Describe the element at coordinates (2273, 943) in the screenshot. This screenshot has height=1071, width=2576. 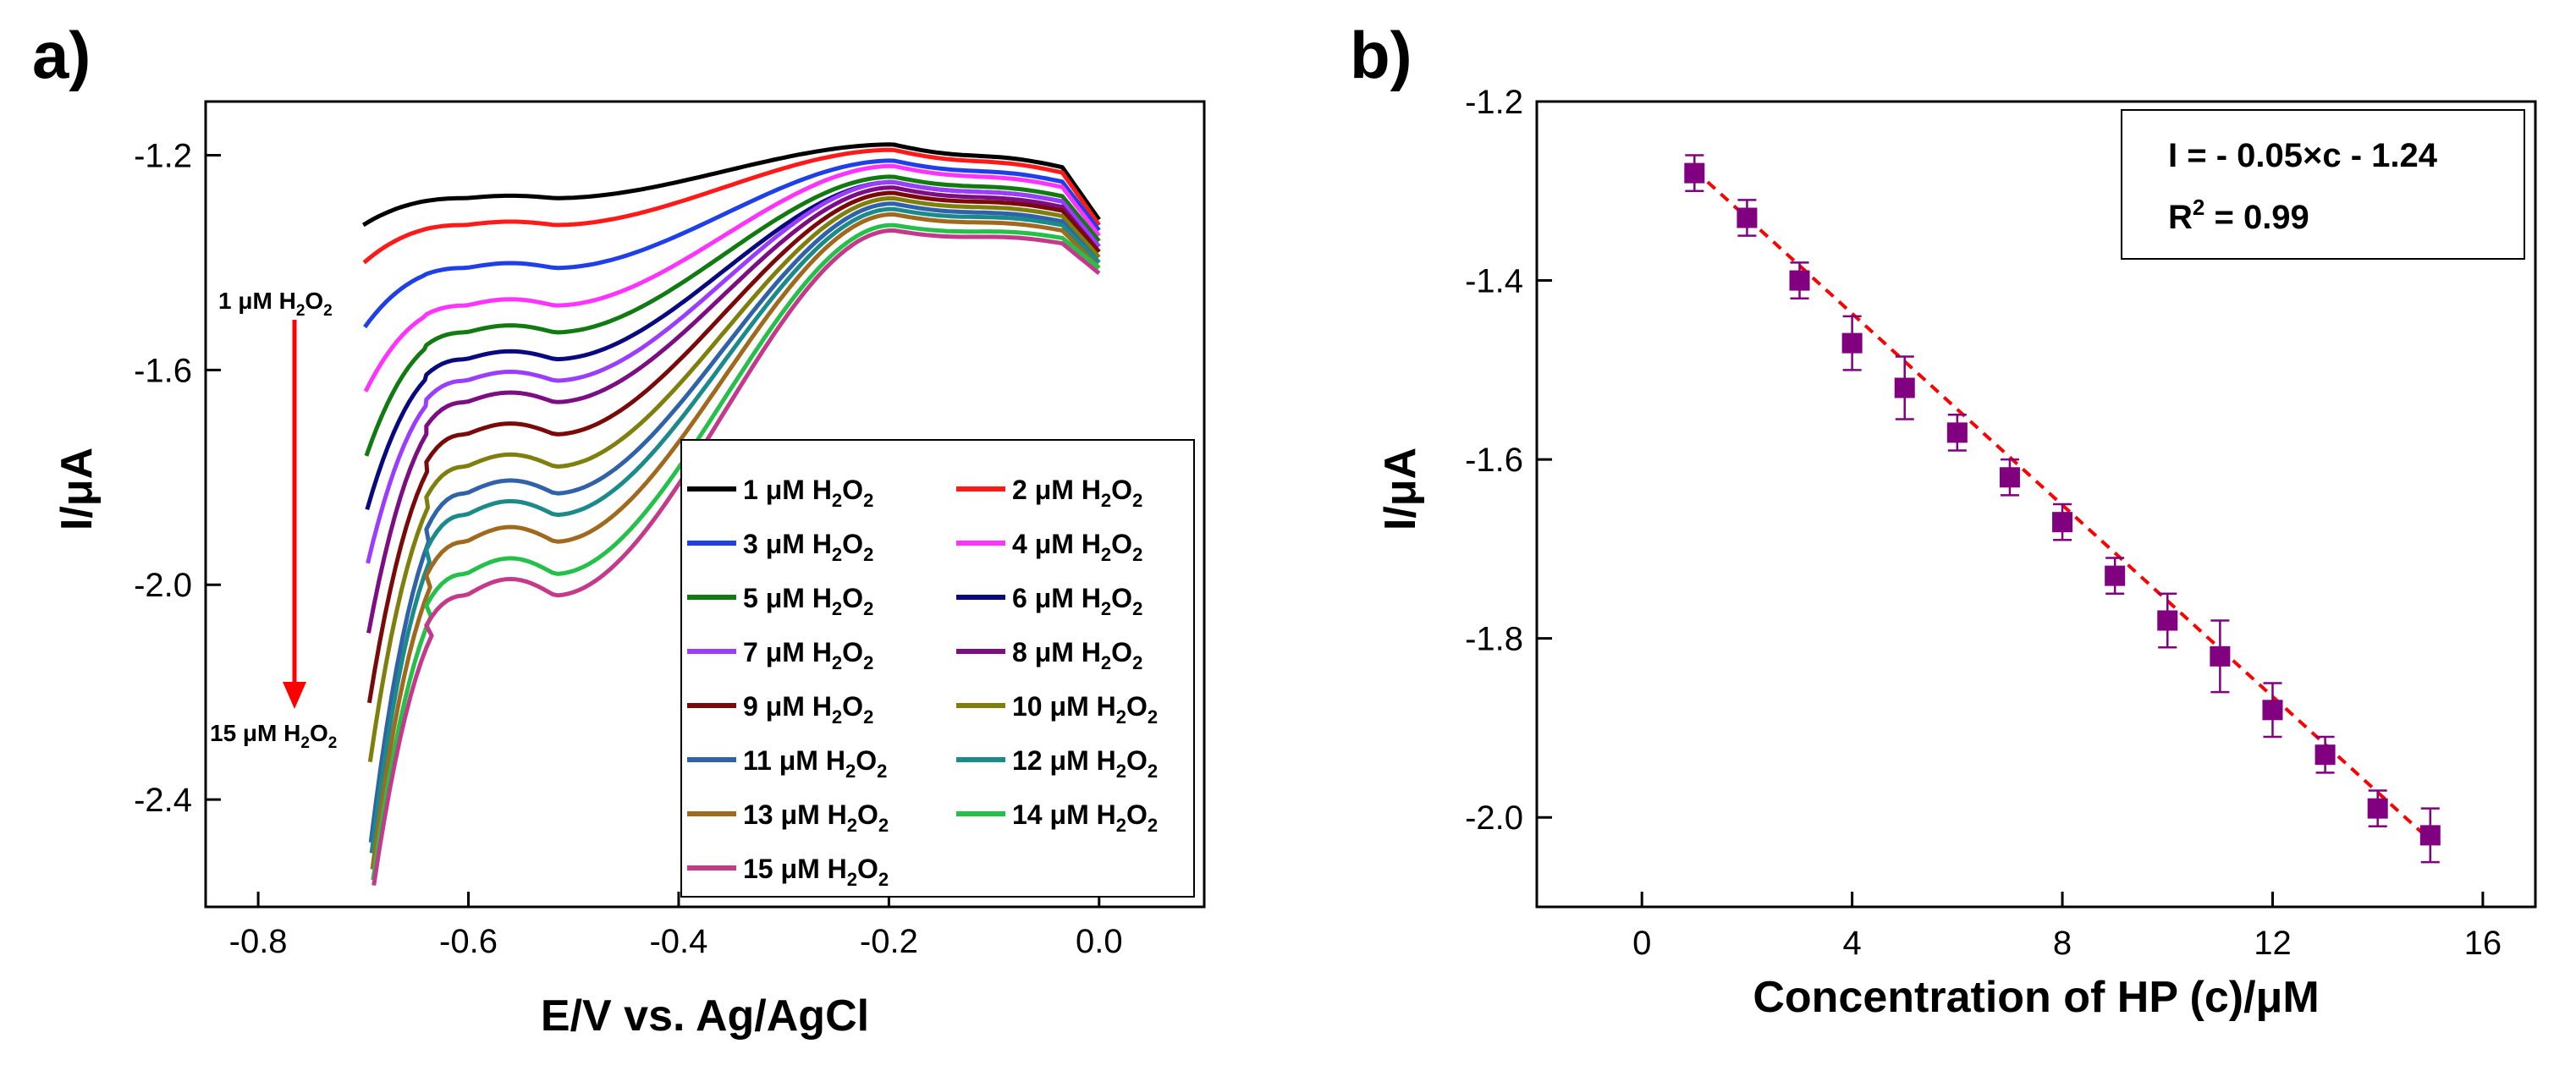
I see `x-tick-label: 12` at that location.